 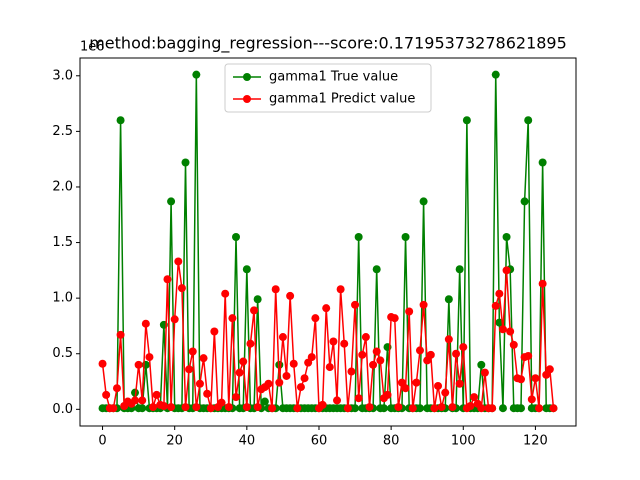 I want to click on x-tick-label: 80, so click(x=391, y=441).